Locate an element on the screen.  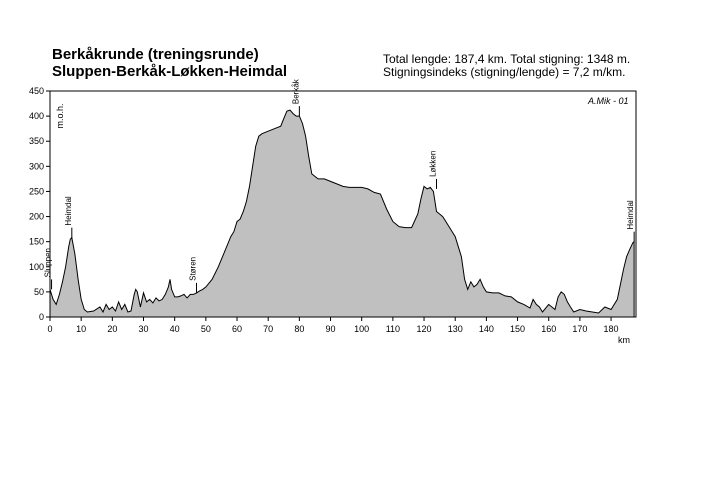
annotation-label: Løkken is located at coordinates (433, 164).